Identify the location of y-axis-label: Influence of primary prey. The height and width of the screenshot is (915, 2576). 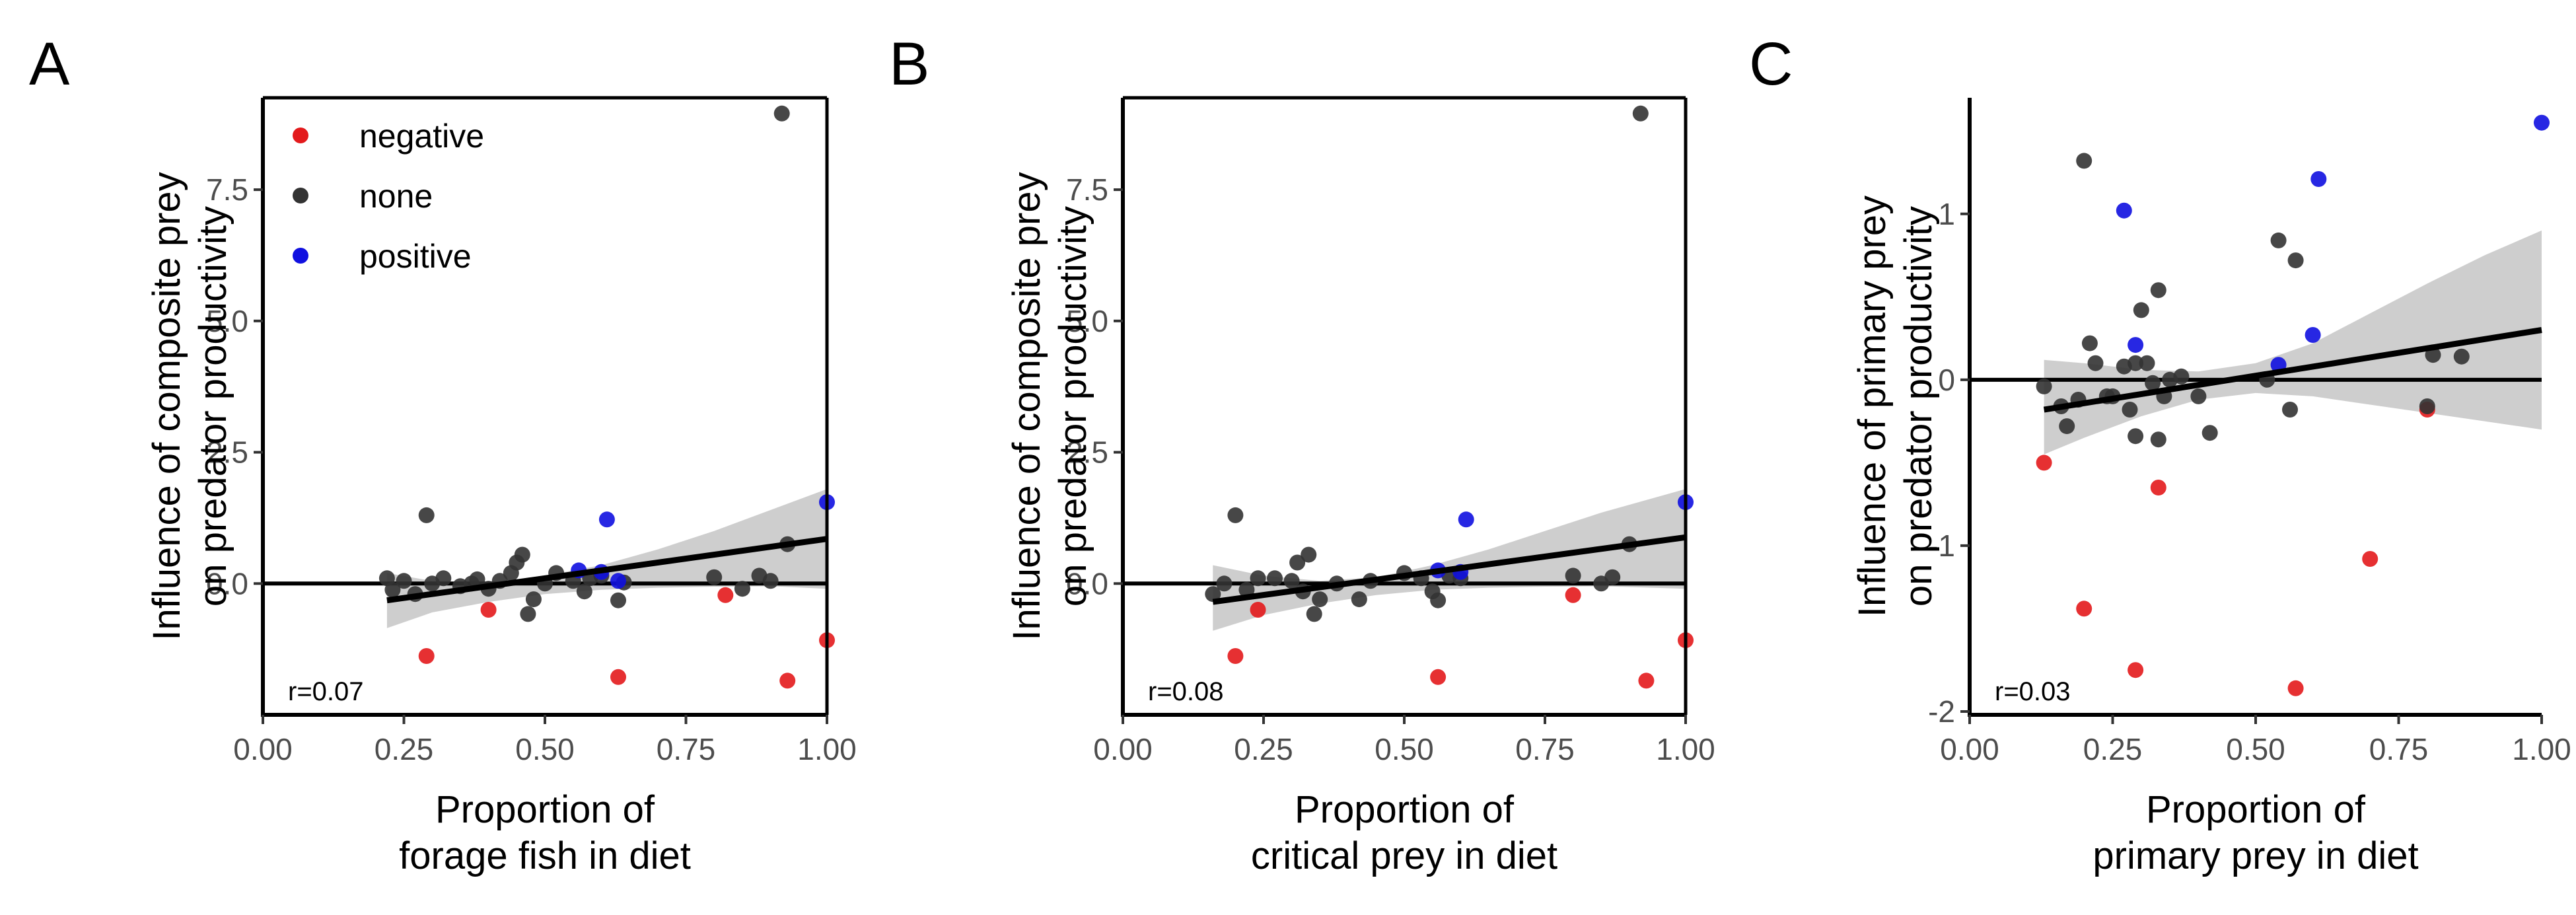
(1872, 406).